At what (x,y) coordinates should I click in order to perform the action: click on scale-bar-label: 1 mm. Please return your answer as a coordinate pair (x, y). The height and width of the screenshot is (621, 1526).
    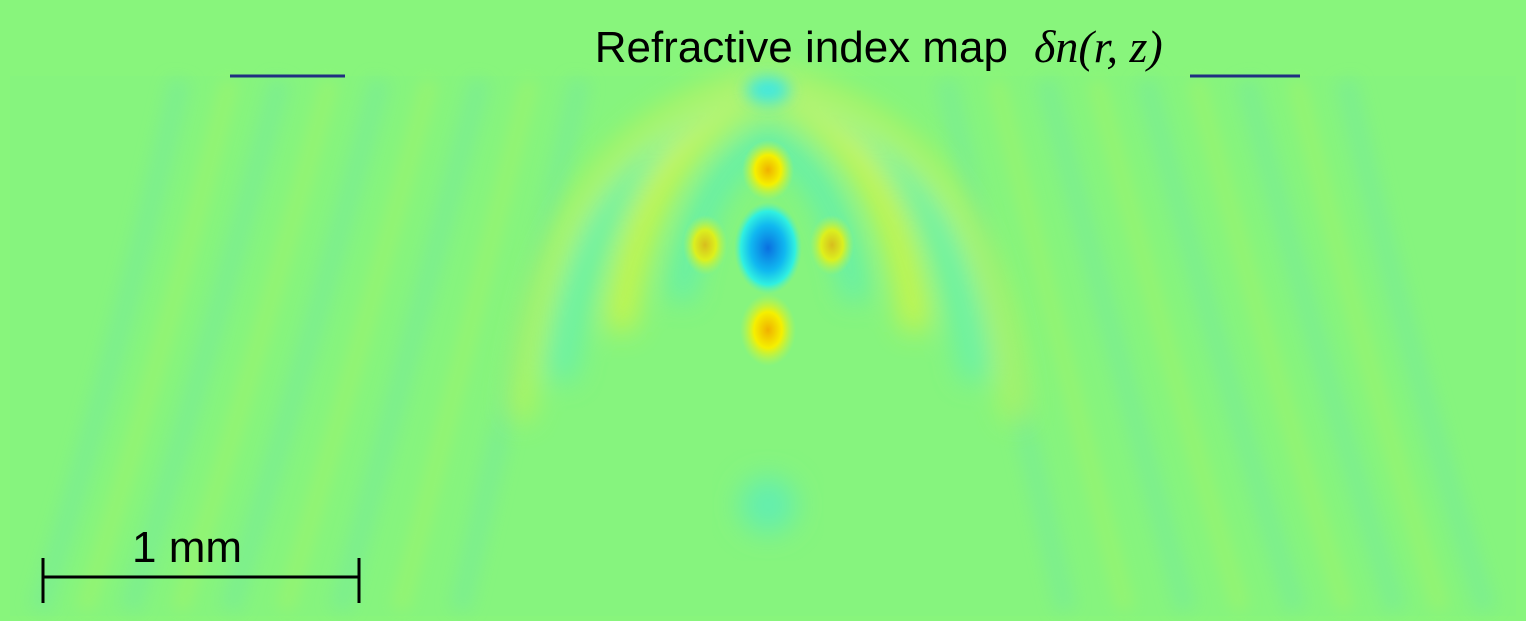
    Looking at the image, I should click on (187, 547).